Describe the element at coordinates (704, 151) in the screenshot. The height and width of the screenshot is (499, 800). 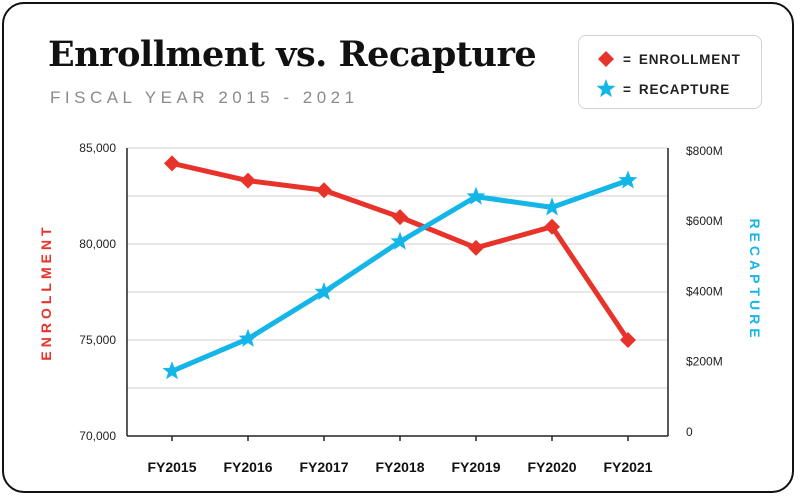
I see `y-right-tick-label: $800M` at that location.